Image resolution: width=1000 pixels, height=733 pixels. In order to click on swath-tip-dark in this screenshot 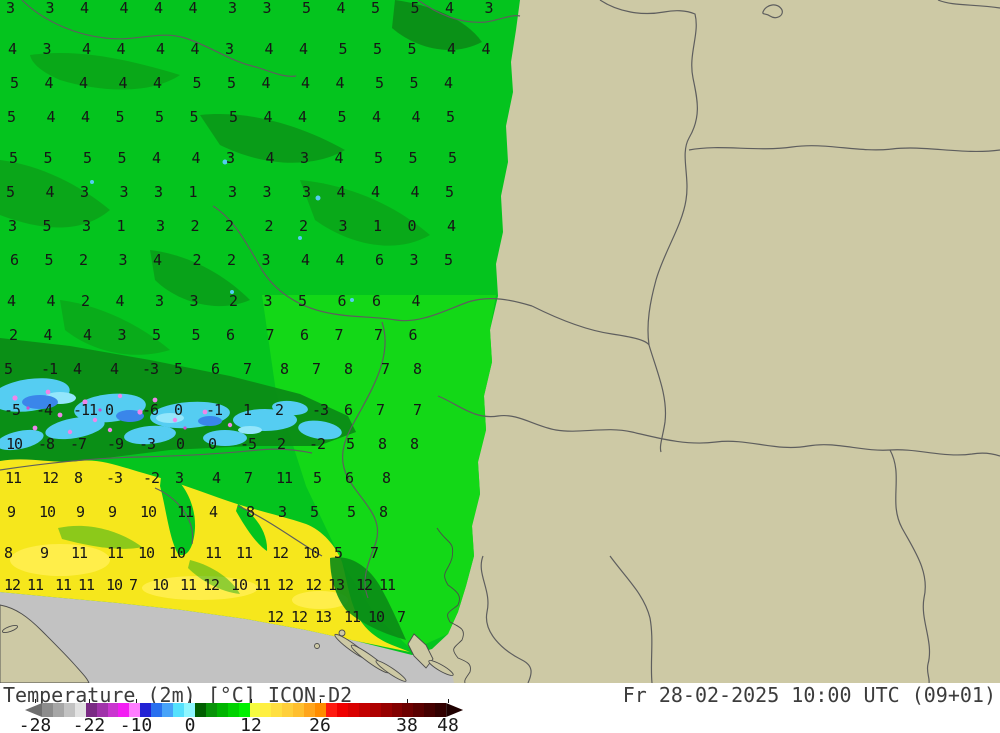, I will do `click(368, 598)`.